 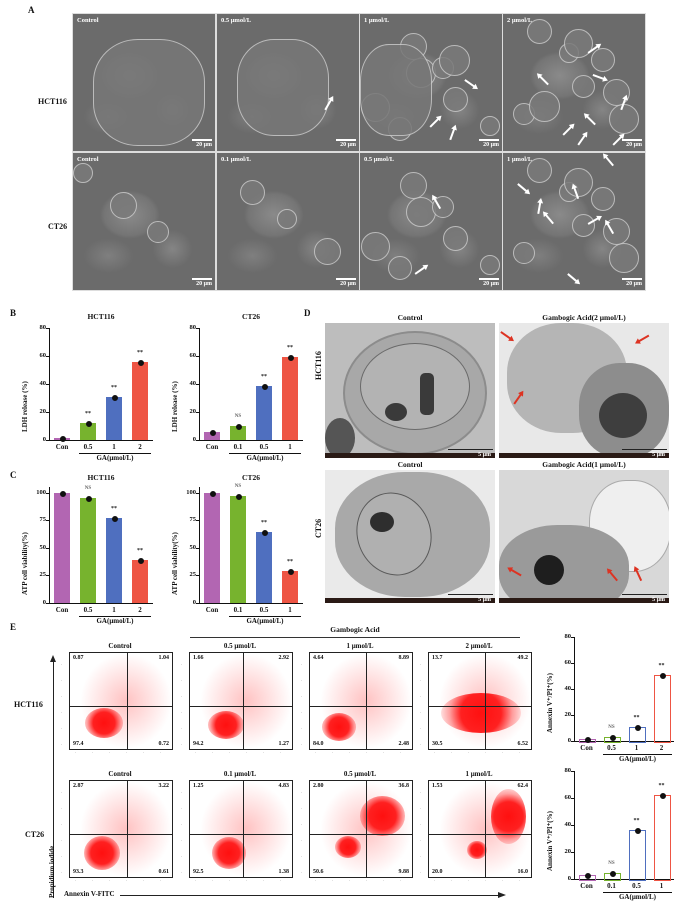 What do you see at coordinates (318, 744) in the screenshot?
I see `quadrant-ll-value: 84.0` at bounding box center [318, 744].